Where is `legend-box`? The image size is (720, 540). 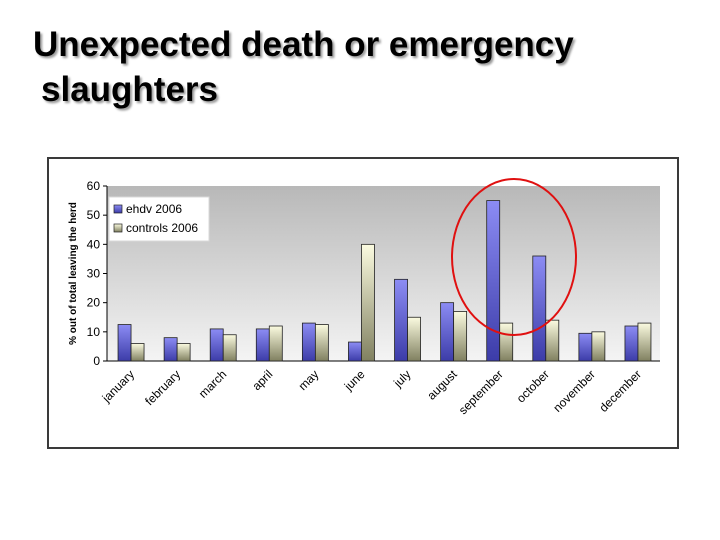 legend-box is located at coordinates (159, 219).